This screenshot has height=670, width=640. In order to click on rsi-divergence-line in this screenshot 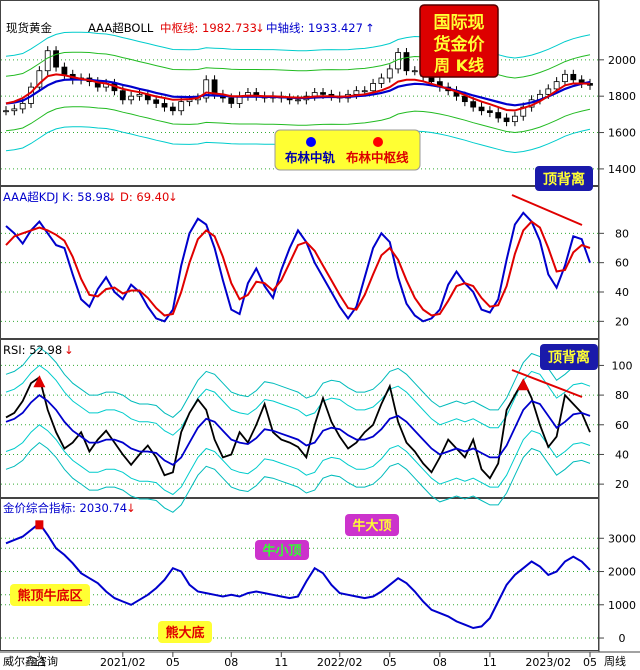, I will do `click(547, 383)`.